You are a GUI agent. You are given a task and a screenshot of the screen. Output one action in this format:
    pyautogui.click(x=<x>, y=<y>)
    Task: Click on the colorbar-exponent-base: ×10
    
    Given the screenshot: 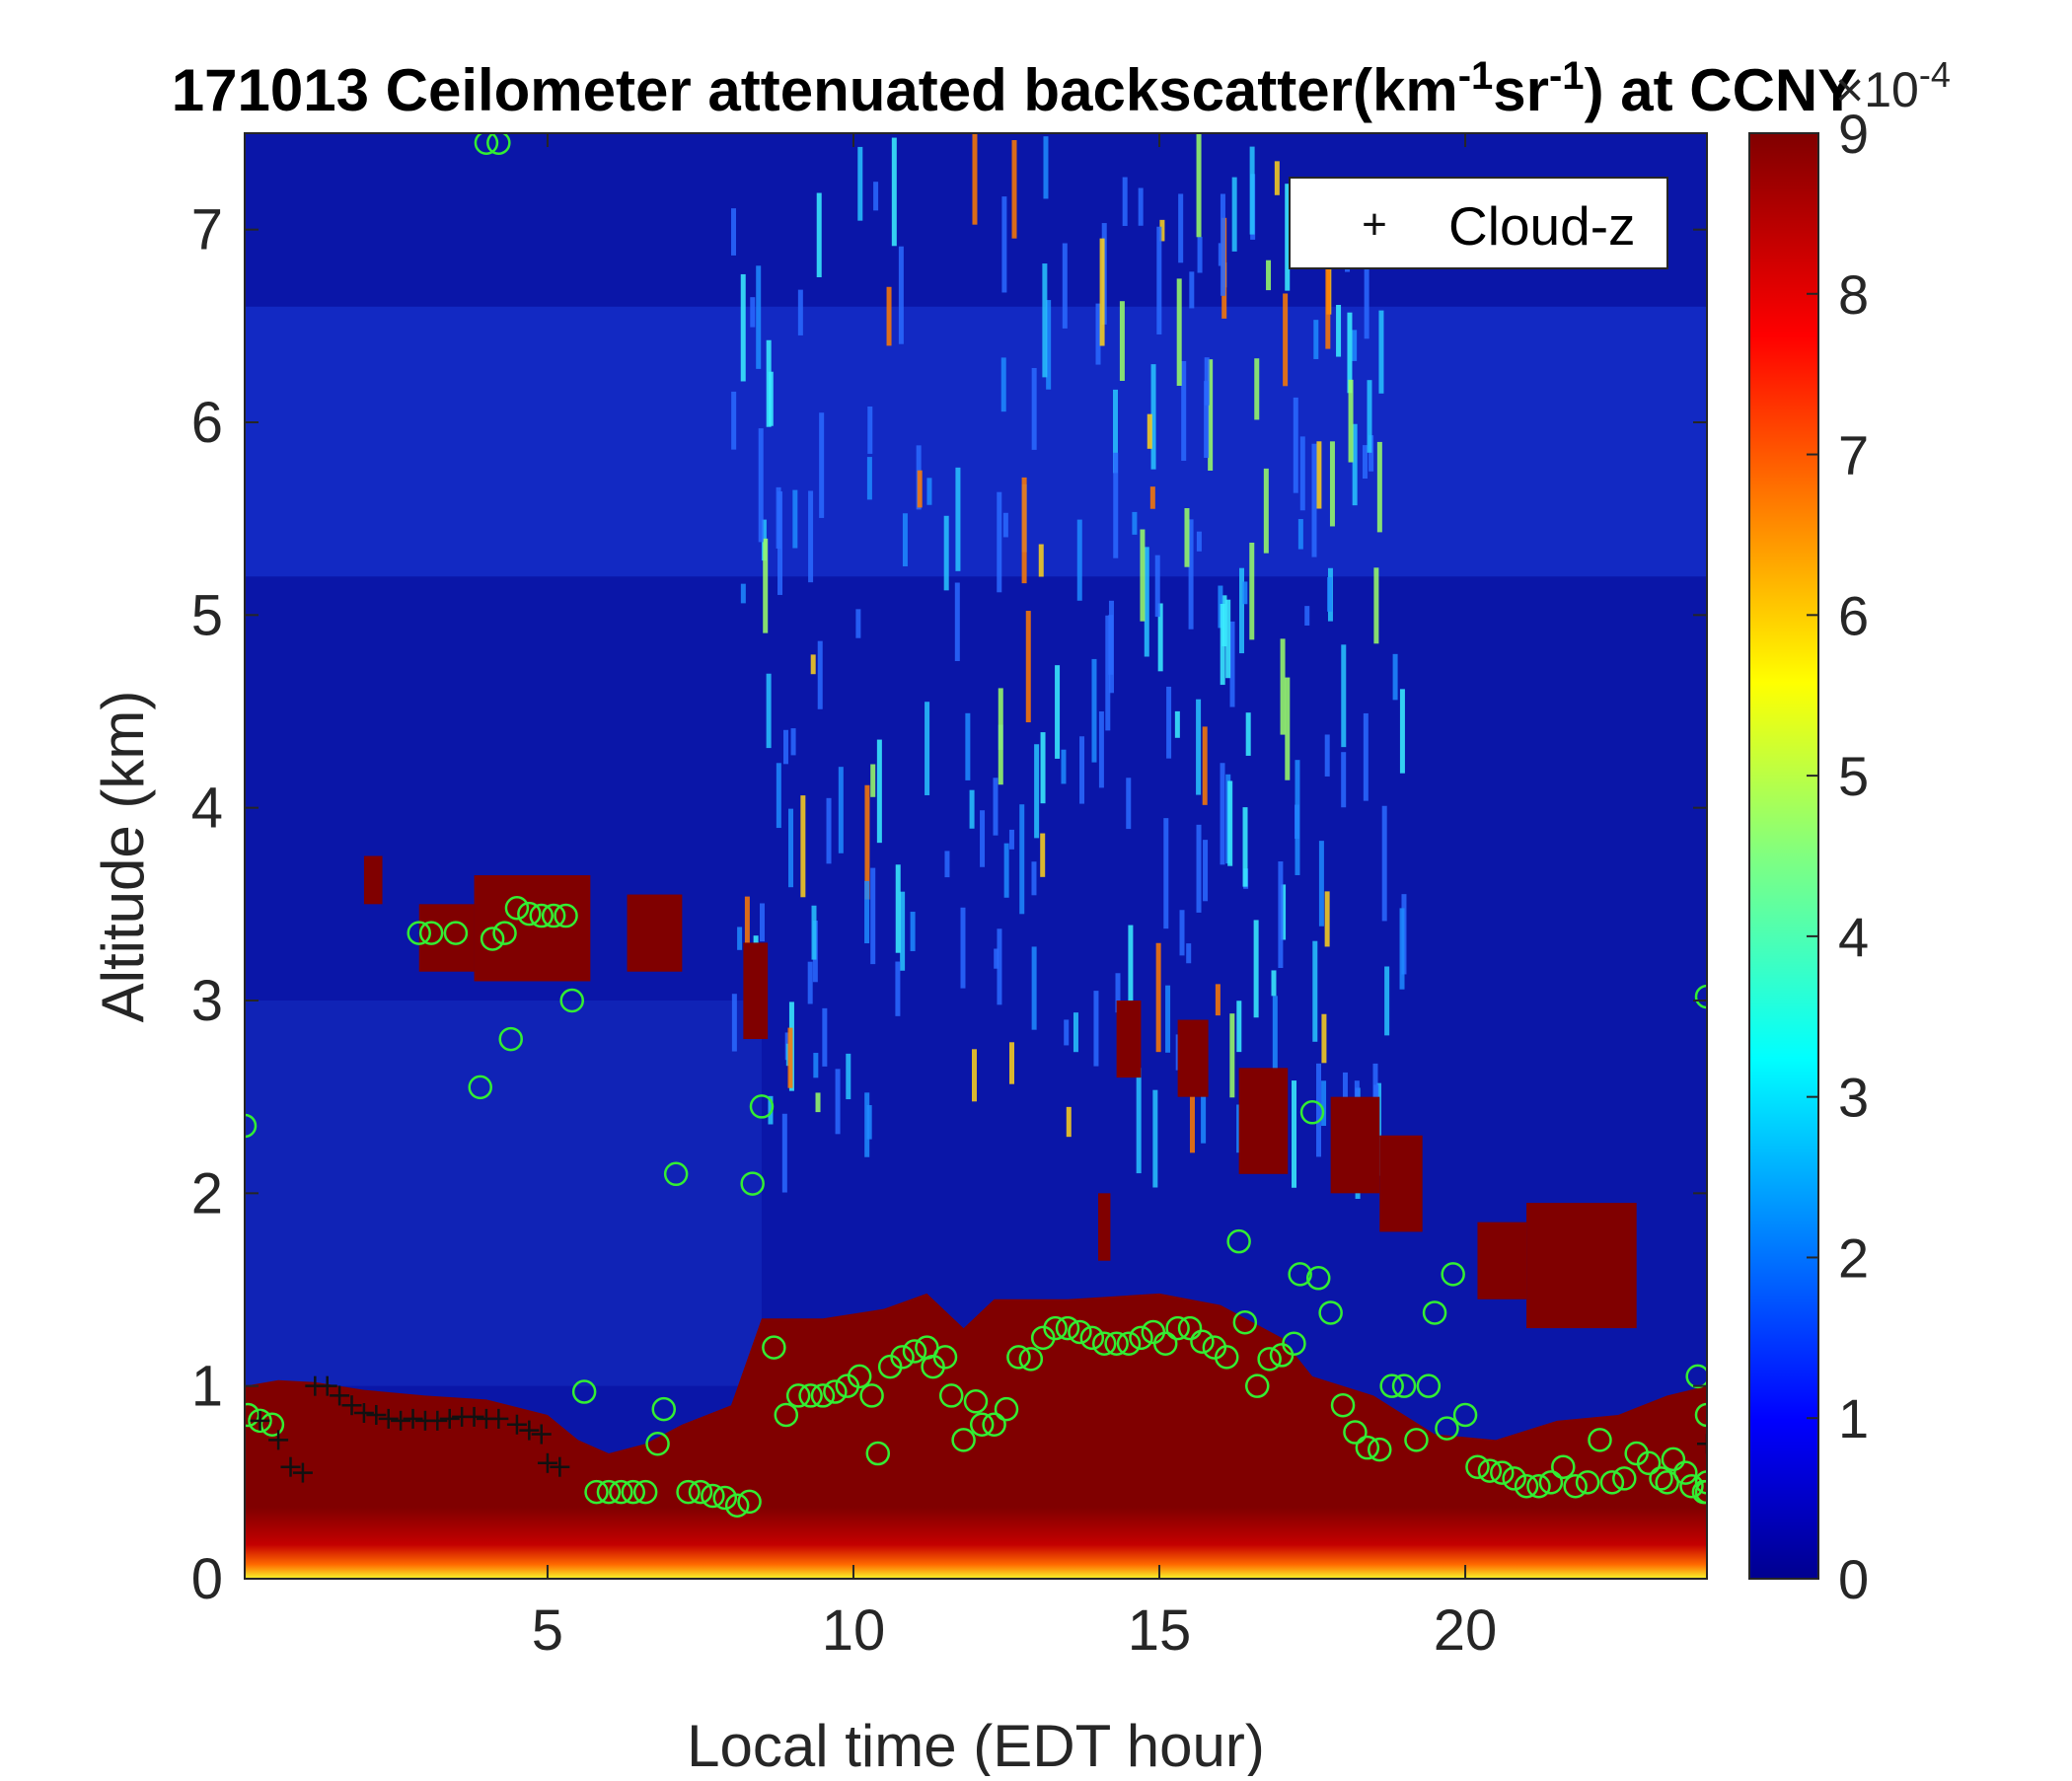 What is the action you would take?
    pyautogui.click(x=1877, y=89)
    